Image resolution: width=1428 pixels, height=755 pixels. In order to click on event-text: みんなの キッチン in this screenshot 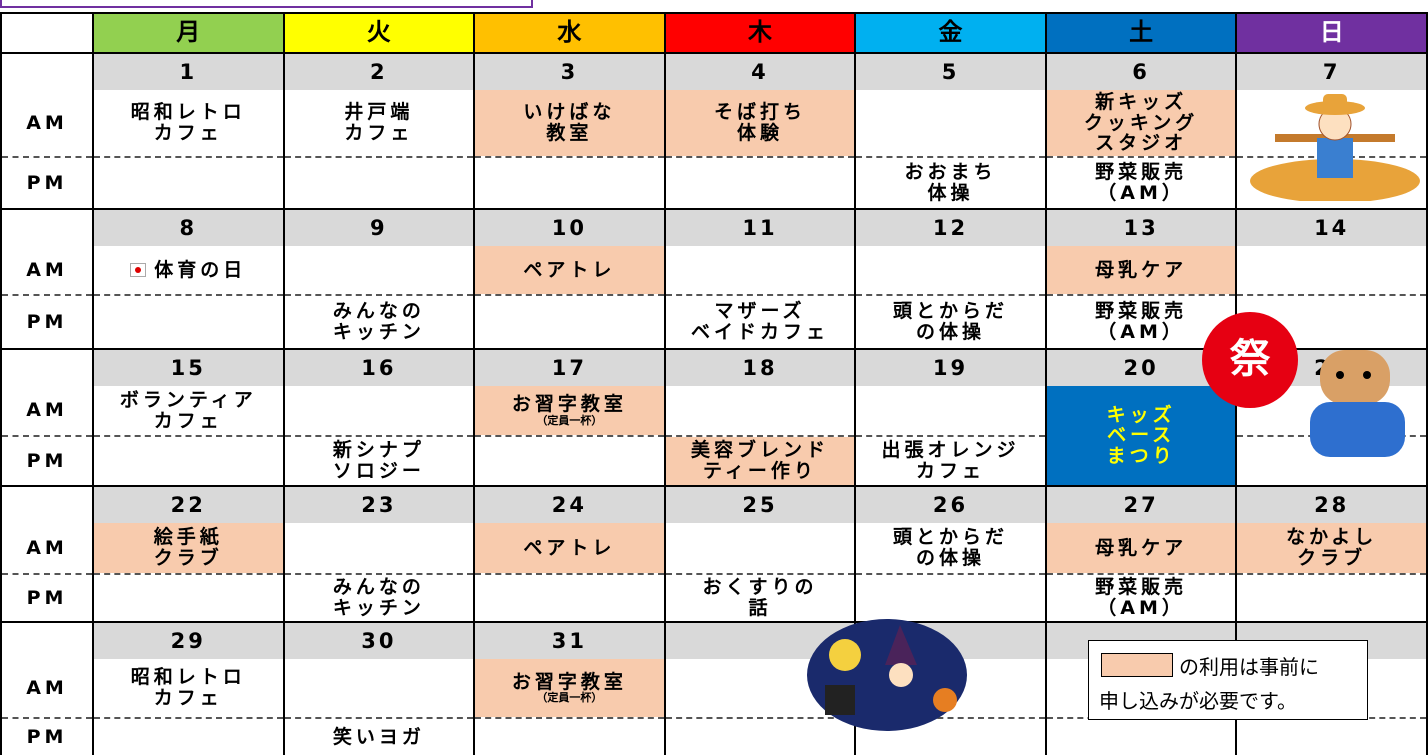, I will do `click(378, 597)`.